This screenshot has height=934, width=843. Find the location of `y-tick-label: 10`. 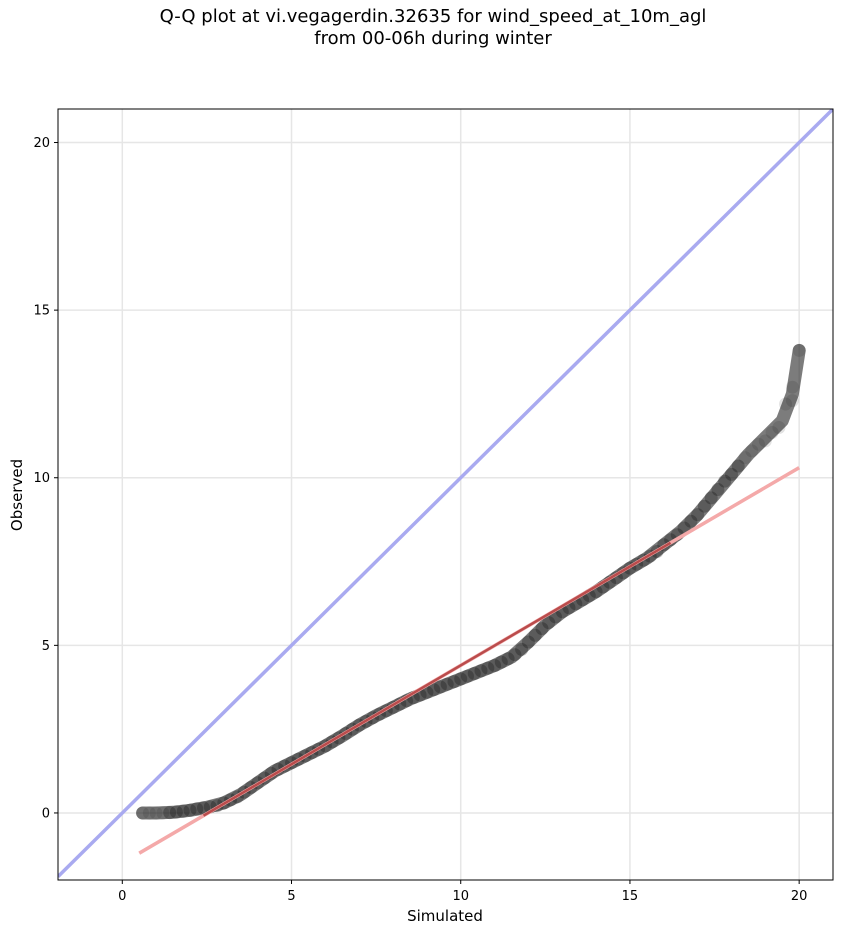

y-tick-label: 10 is located at coordinates (41, 478).